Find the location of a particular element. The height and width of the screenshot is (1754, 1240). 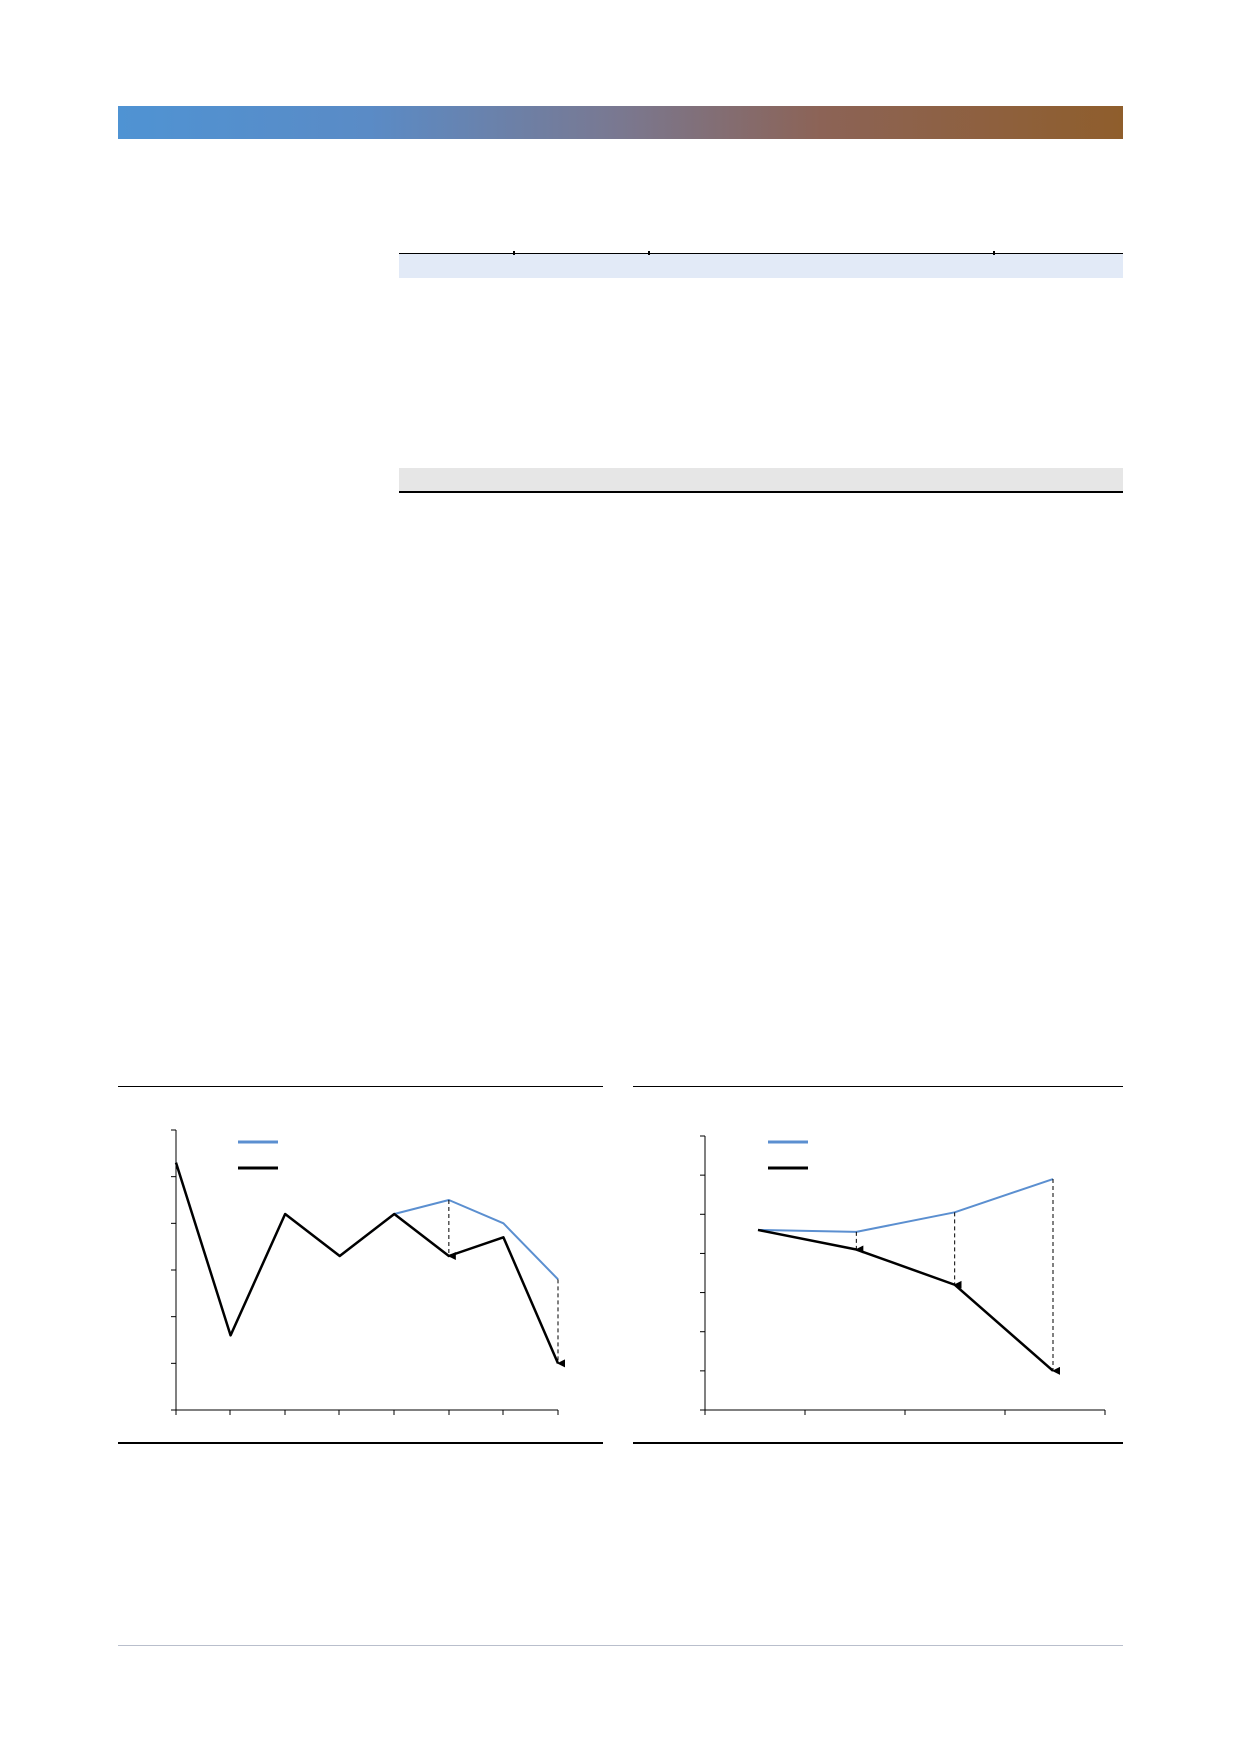

table-bottom-rule is located at coordinates (761, 492).